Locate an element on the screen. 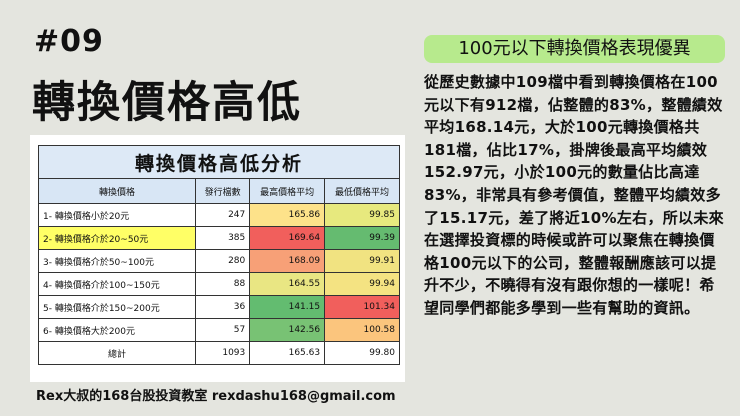  row-label: 5- 轉換價格介於150~200元 is located at coordinates (117, 307).